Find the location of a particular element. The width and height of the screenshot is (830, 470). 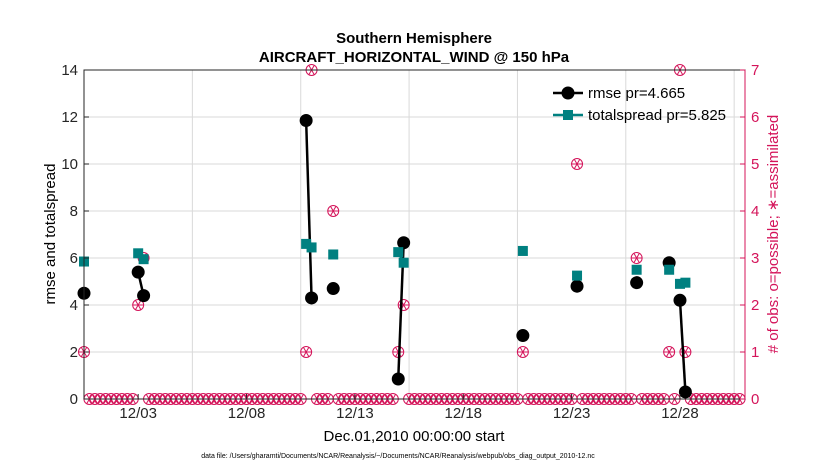

y-tick-label-left: 14 is located at coordinates (69, 70).